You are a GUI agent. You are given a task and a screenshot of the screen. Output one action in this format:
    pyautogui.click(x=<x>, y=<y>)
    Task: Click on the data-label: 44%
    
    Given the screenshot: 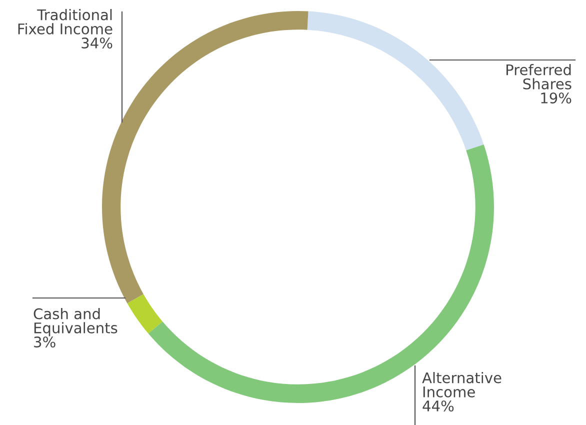 What is the action you would take?
    pyautogui.click(x=438, y=406)
    